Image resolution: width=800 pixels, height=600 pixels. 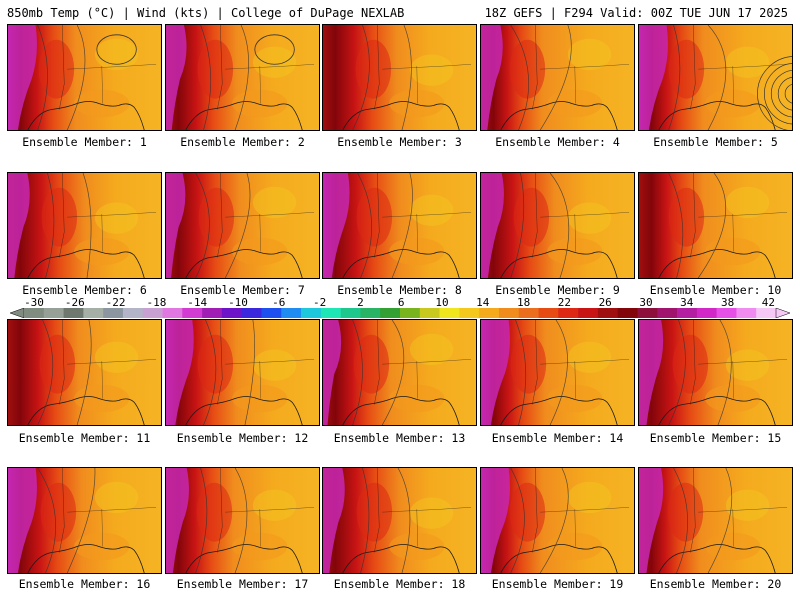 I want to click on ensemble-member-label: Ensemble Member: 1, so click(x=84, y=142).